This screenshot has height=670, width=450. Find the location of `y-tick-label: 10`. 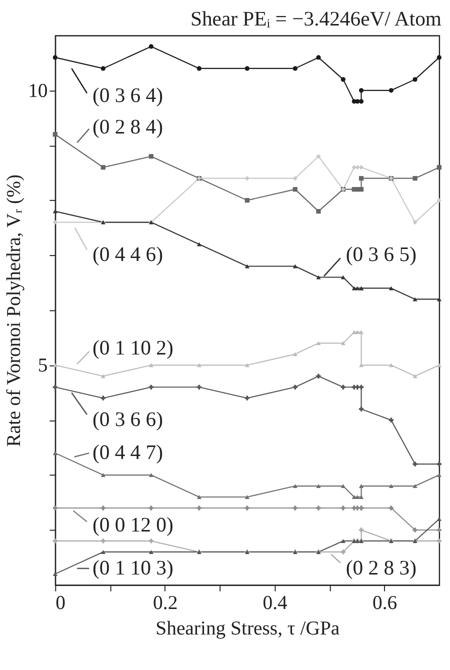

y-tick-label: 10 is located at coordinates (38, 91).